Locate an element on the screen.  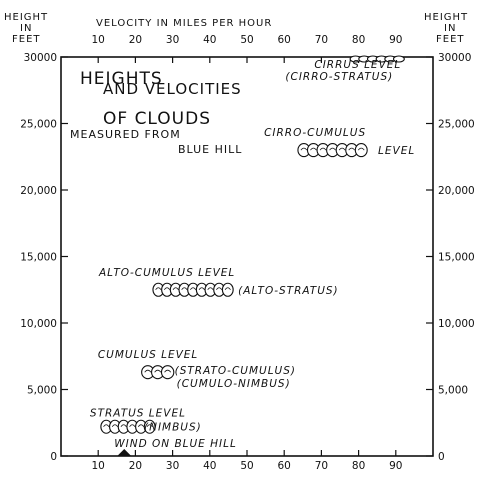
x-tick-label-bottom: 40 is located at coordinates (209, 466).